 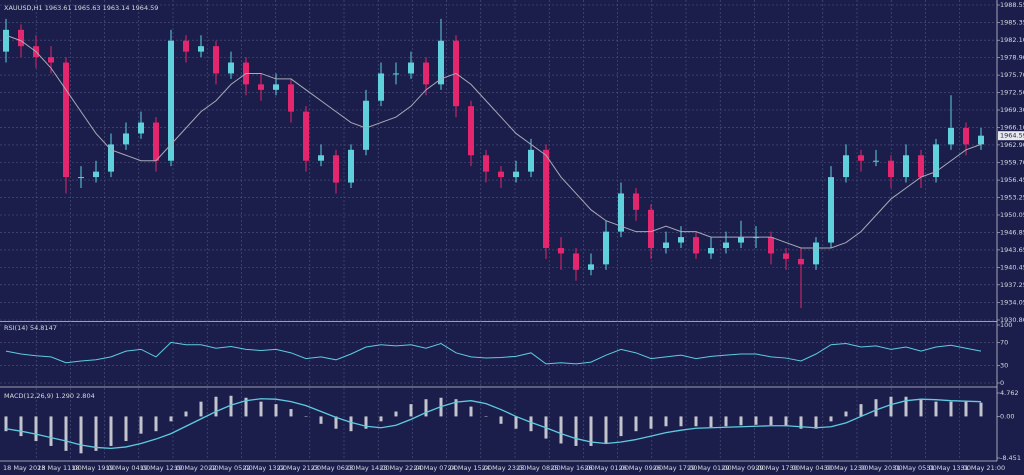 I want to click on x-tick-label: 19 May 04:00, so click(x=128, y=468).